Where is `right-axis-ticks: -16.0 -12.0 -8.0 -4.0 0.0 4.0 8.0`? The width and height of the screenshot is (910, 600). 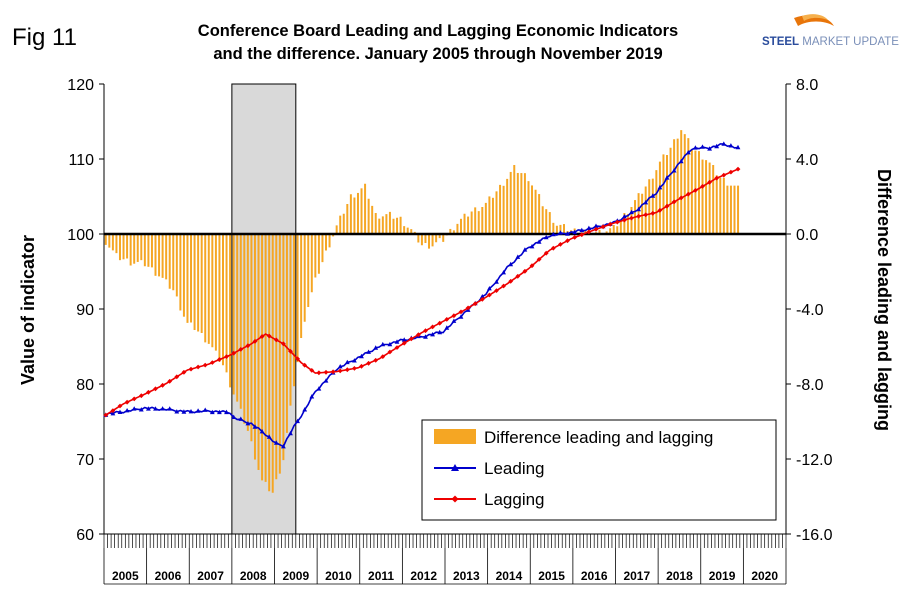
right-axis-ticks: -16.0 -12.0 -8.0 -4.0 0.0 4.0 8.0 is located at coordinates (814, 310).